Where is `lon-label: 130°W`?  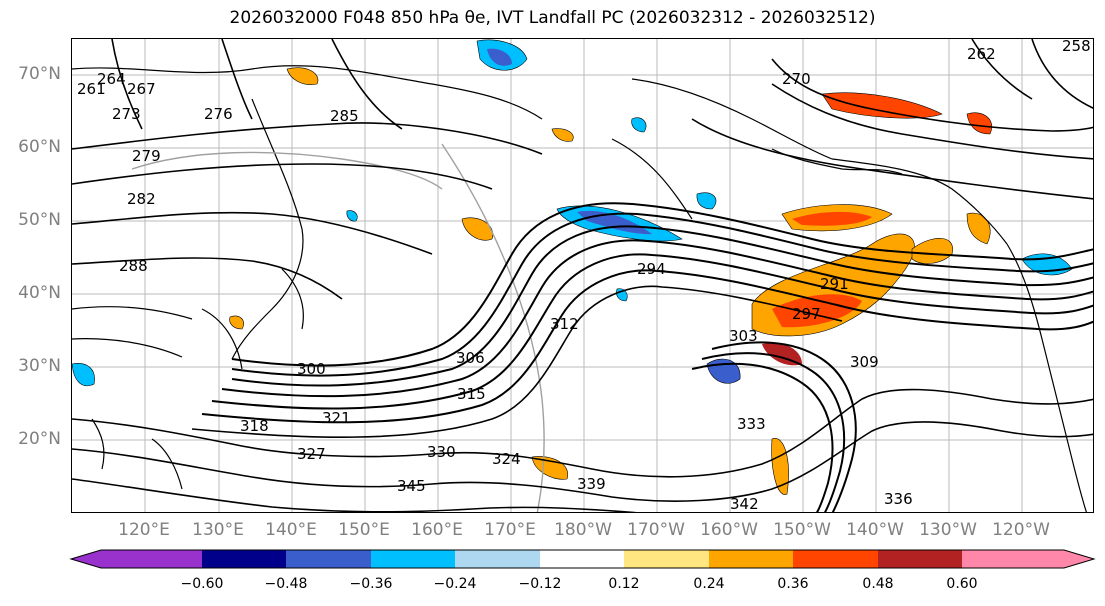
lon-label: 130°W is located at coordinates (948, 530).